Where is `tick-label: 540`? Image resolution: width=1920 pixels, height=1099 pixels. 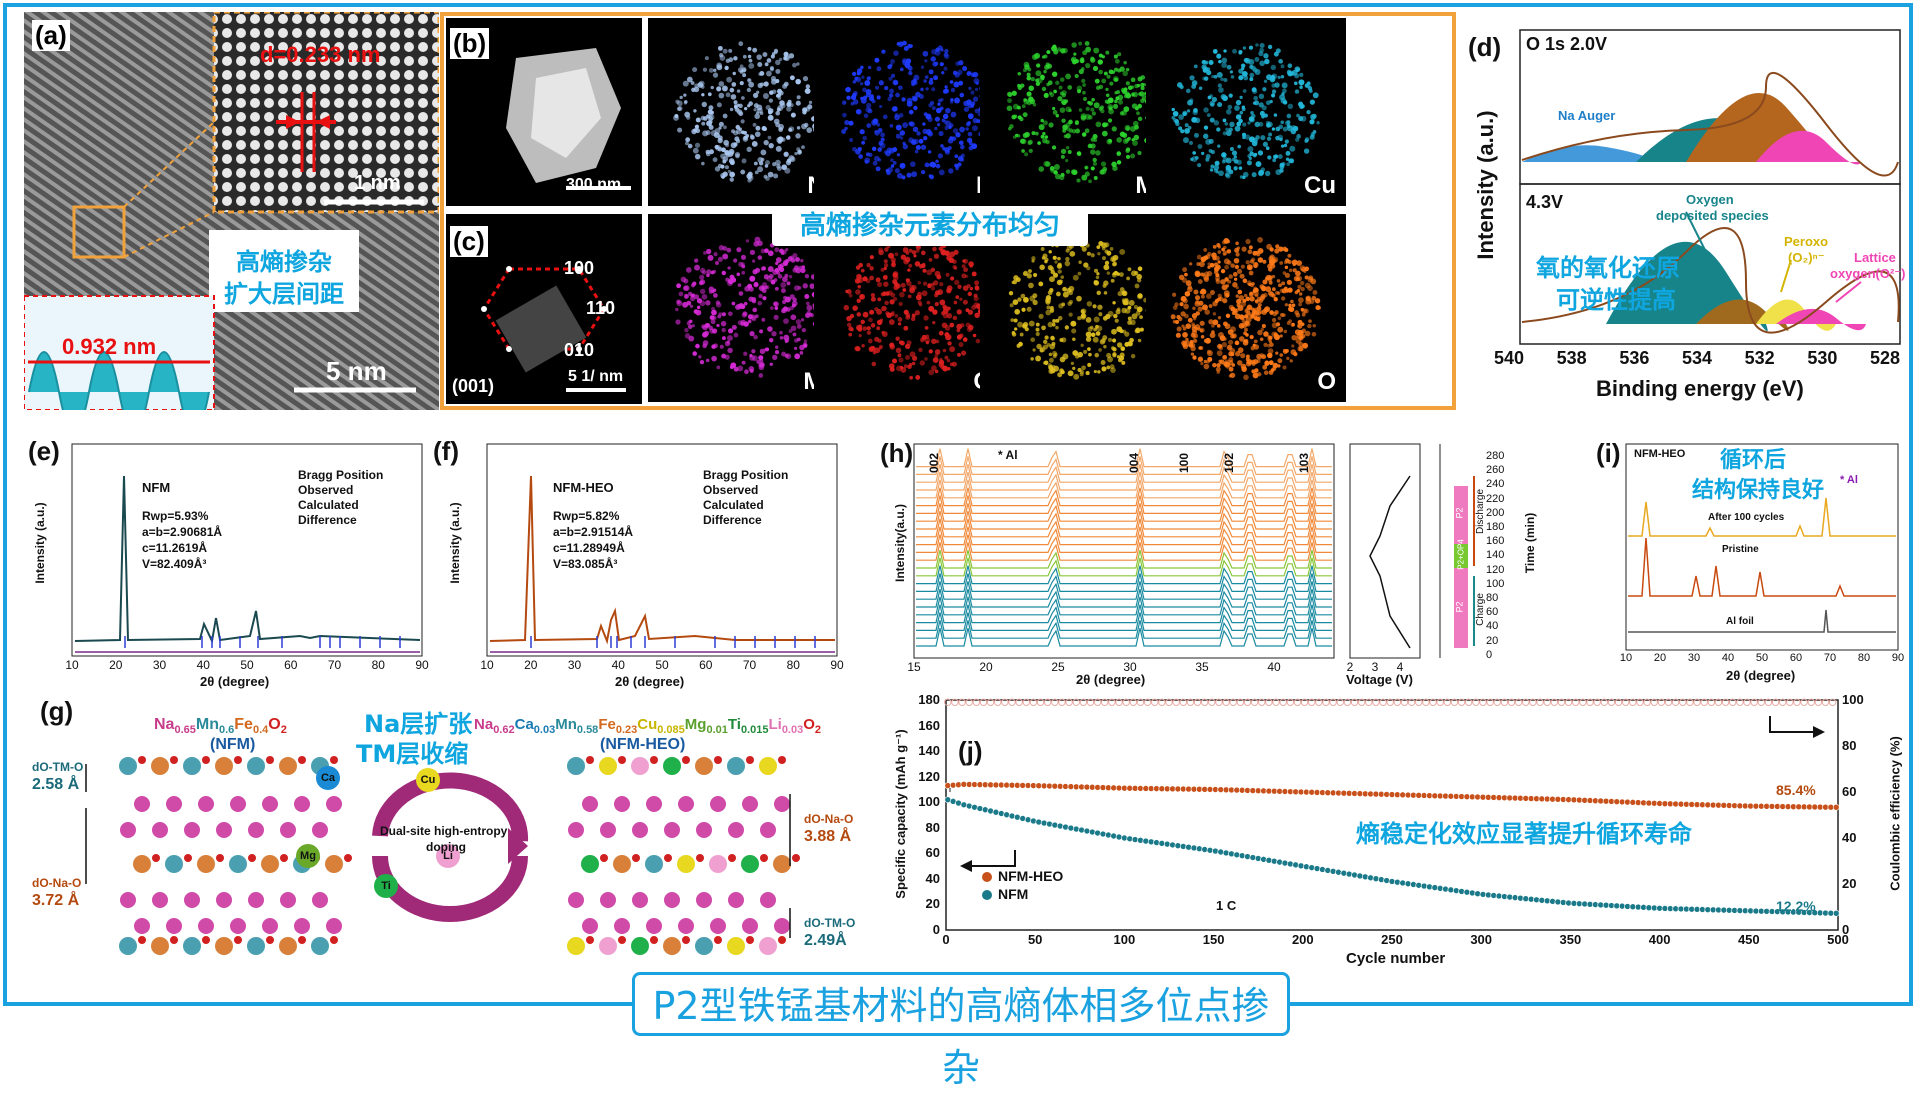 tick-label: 540 is located at coordinates (1509, 358).